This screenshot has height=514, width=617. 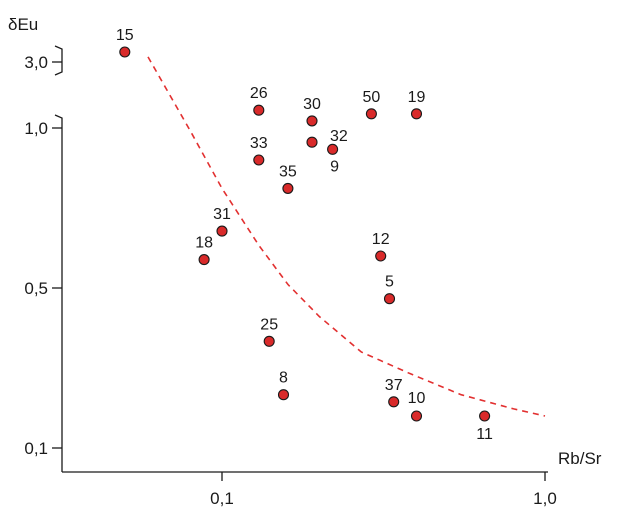 I want to click on data-point-label: 19, so click(x=417, y=97).